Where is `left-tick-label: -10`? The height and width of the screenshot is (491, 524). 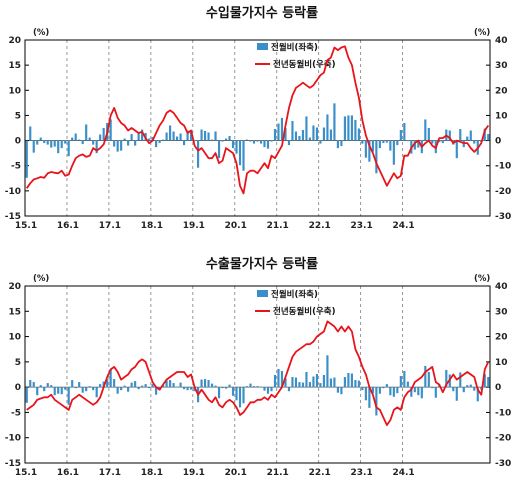 left-tick-label: -10 is located at coordinates (13, 192).